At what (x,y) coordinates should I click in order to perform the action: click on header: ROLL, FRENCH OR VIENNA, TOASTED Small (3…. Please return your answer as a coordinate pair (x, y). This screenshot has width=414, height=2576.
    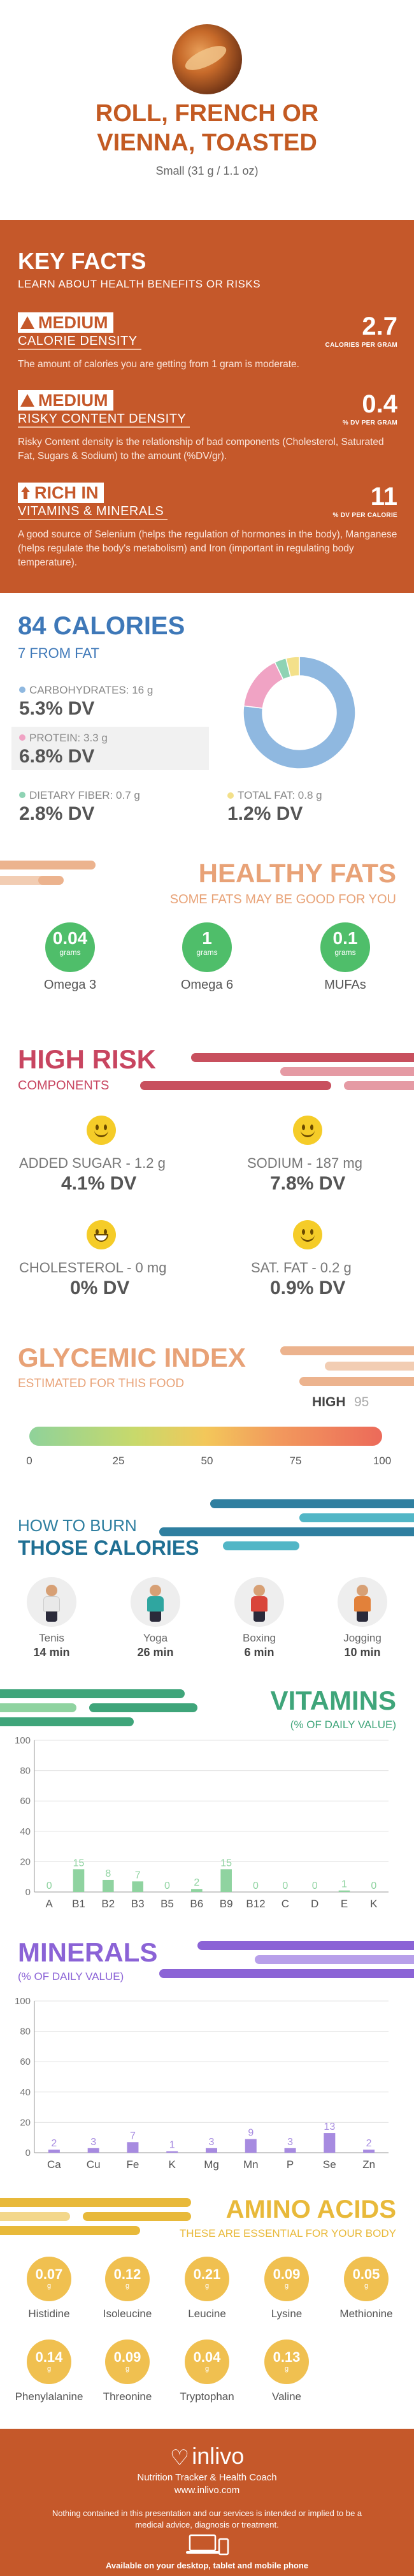
    Looking at the image, I should click on (207, 110).